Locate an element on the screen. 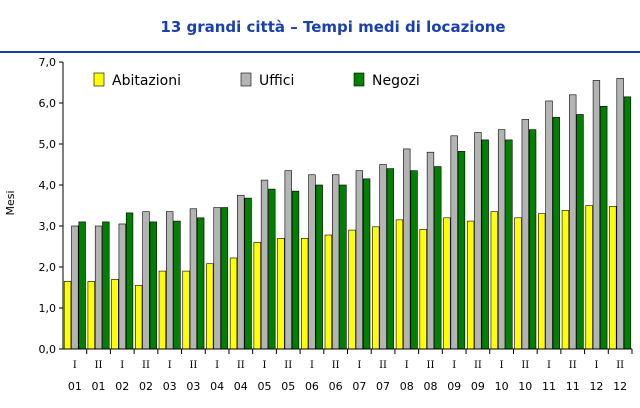 This screenshot has width=640, height=408. y-tick-label: 3,0 is located at coordinates (48, 226).